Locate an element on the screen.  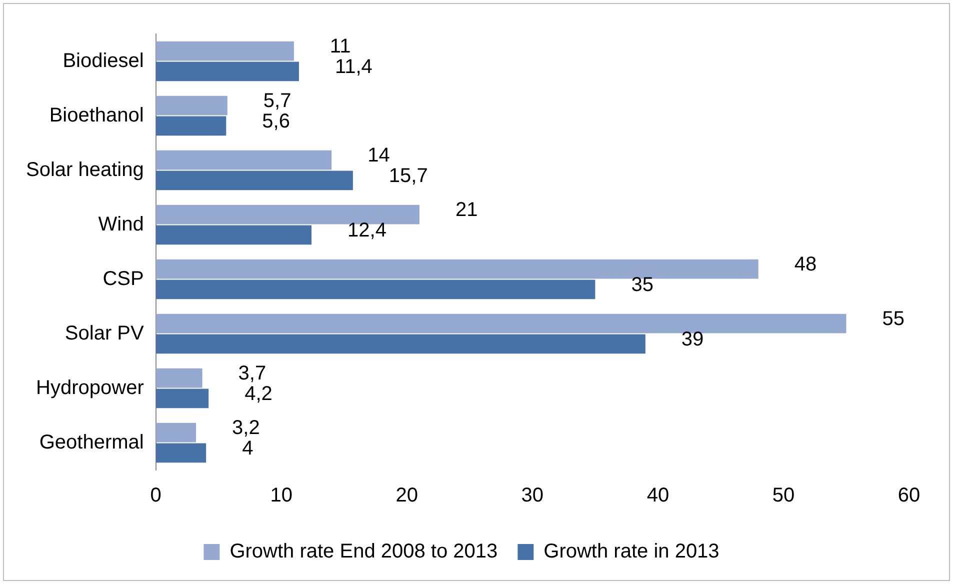
x-tick-label: 20 is located at coordinates (407, 495).